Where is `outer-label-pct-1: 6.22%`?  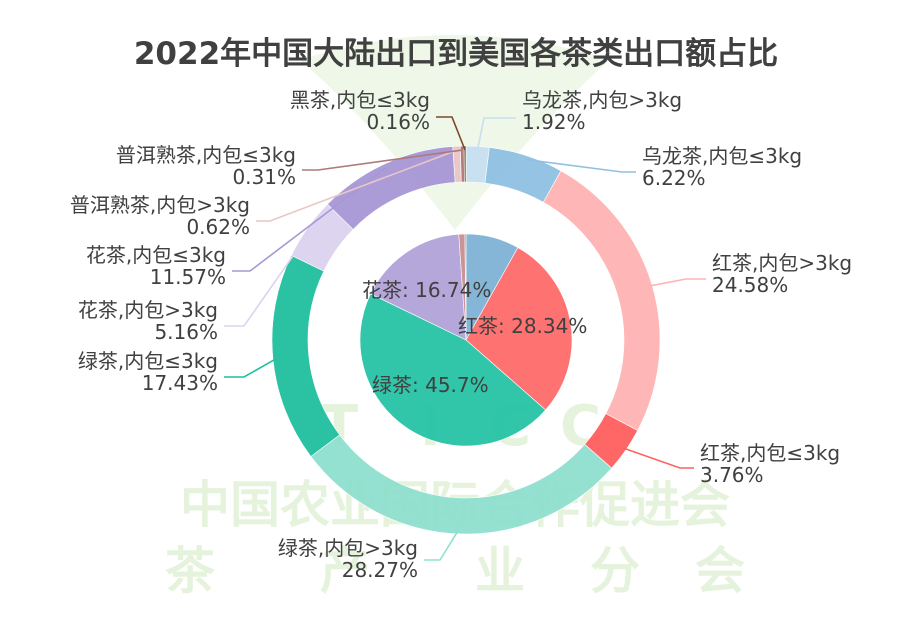
outer-label-pct-1: 6.22% is located at coordinates (674, 178).